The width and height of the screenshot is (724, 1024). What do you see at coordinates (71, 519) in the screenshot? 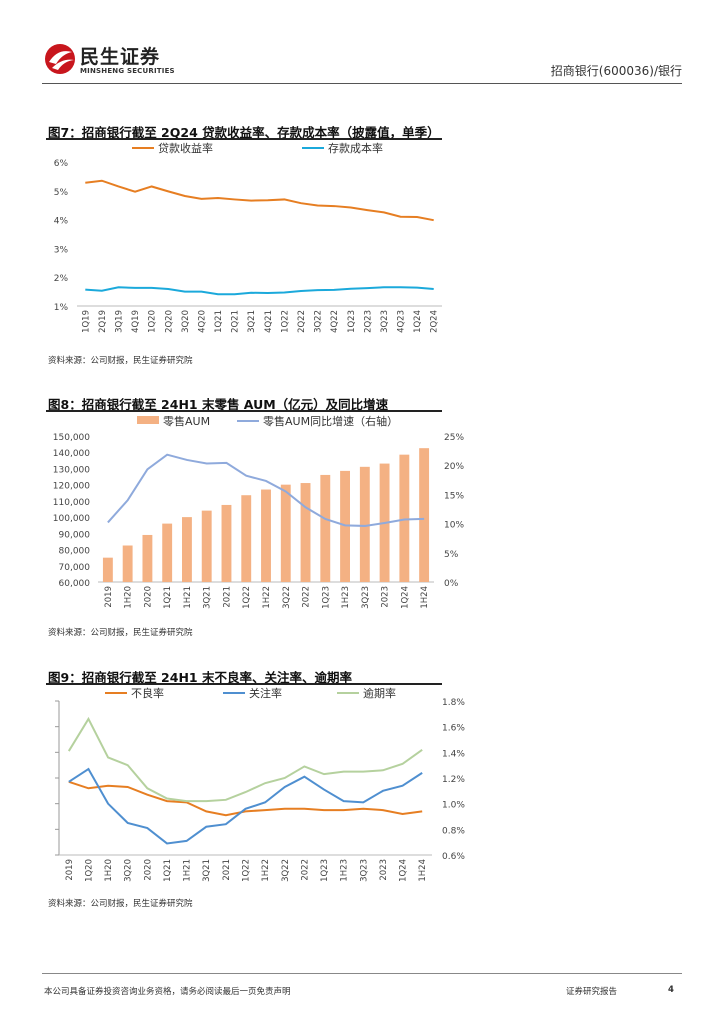
I see `y-left-tick-label: 100,000` at bounding box center [71, 519].